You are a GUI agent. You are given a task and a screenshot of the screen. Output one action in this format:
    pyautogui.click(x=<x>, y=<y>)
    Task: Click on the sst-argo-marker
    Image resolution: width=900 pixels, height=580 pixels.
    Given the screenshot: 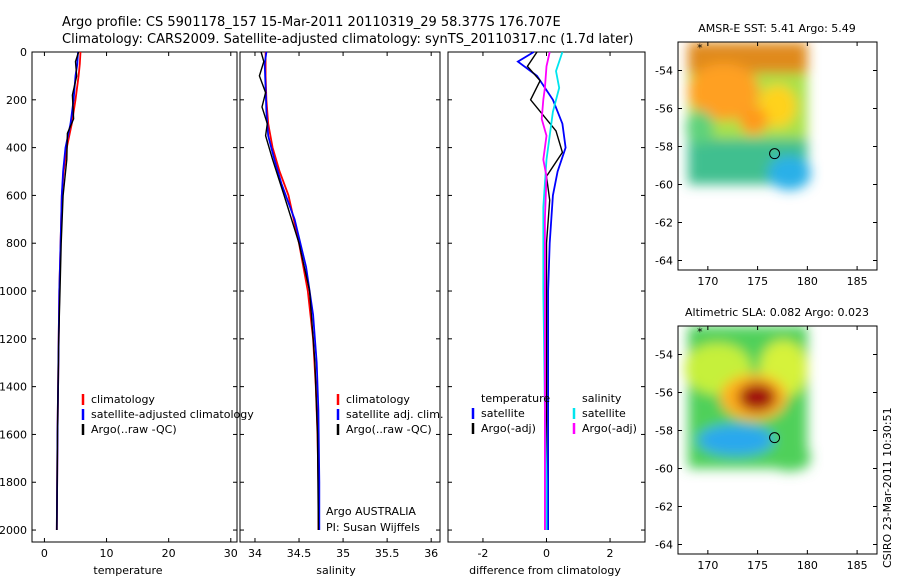 What is the action you would take?
    pyautogui.click(x=775, y=154)
    